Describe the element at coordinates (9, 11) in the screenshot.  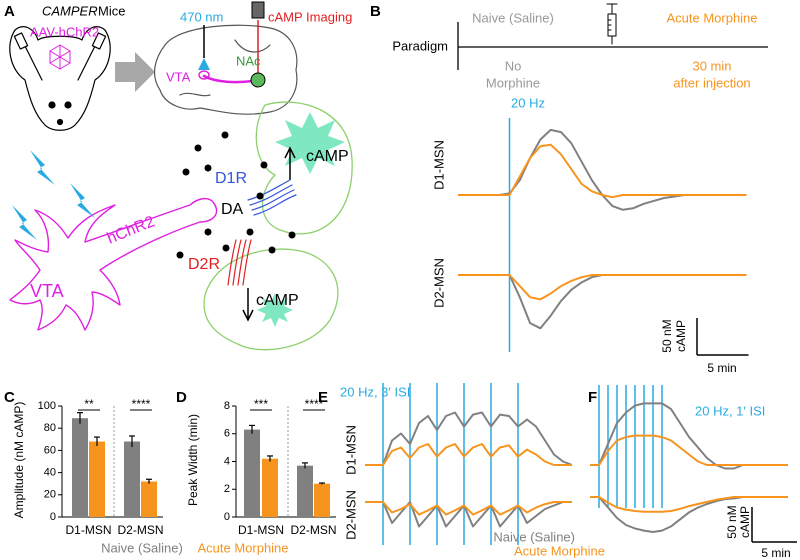
I see `panel-label: A` at that location.